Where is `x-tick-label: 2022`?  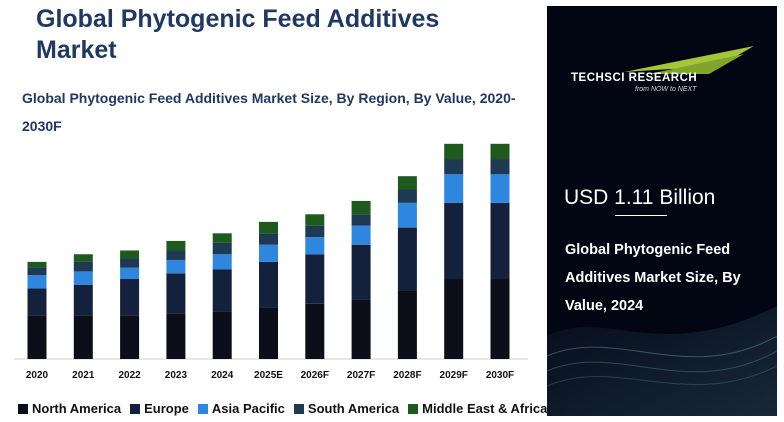 x-tick-label: 2022 is located at coordinates (129, 375).